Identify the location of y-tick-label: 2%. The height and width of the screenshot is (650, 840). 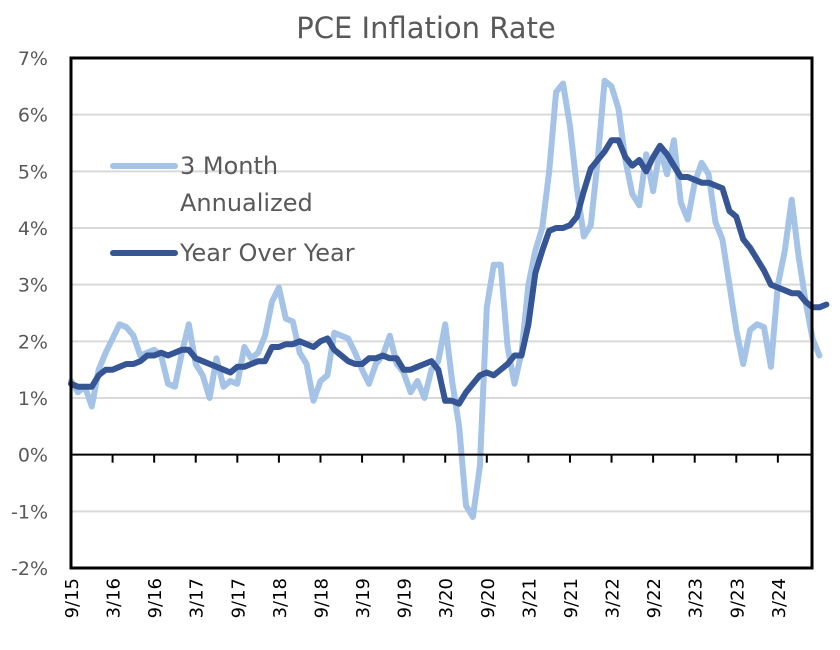
(33, 342).